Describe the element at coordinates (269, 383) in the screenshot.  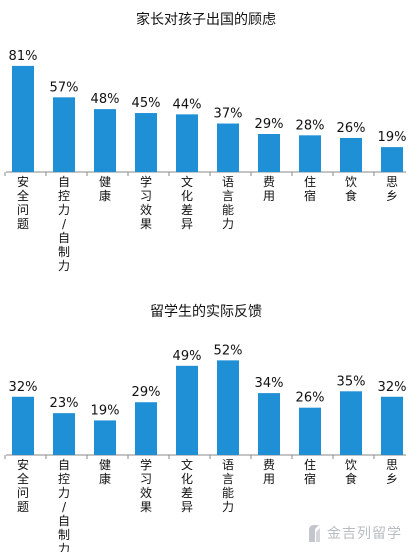
I see `data-label-7: 34%` at that location.